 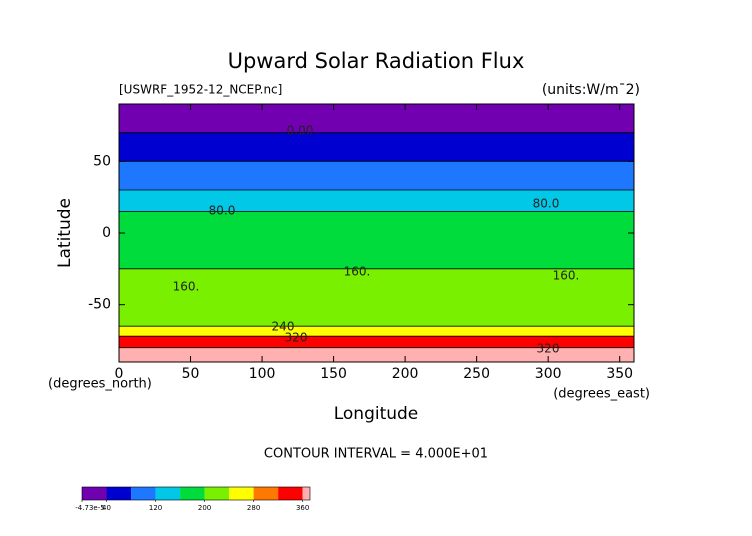 What do you see at coordinates (253, 508) in the screenshot?
I see `colorbar-tick-label: 280` at bounding box center [253, 508].